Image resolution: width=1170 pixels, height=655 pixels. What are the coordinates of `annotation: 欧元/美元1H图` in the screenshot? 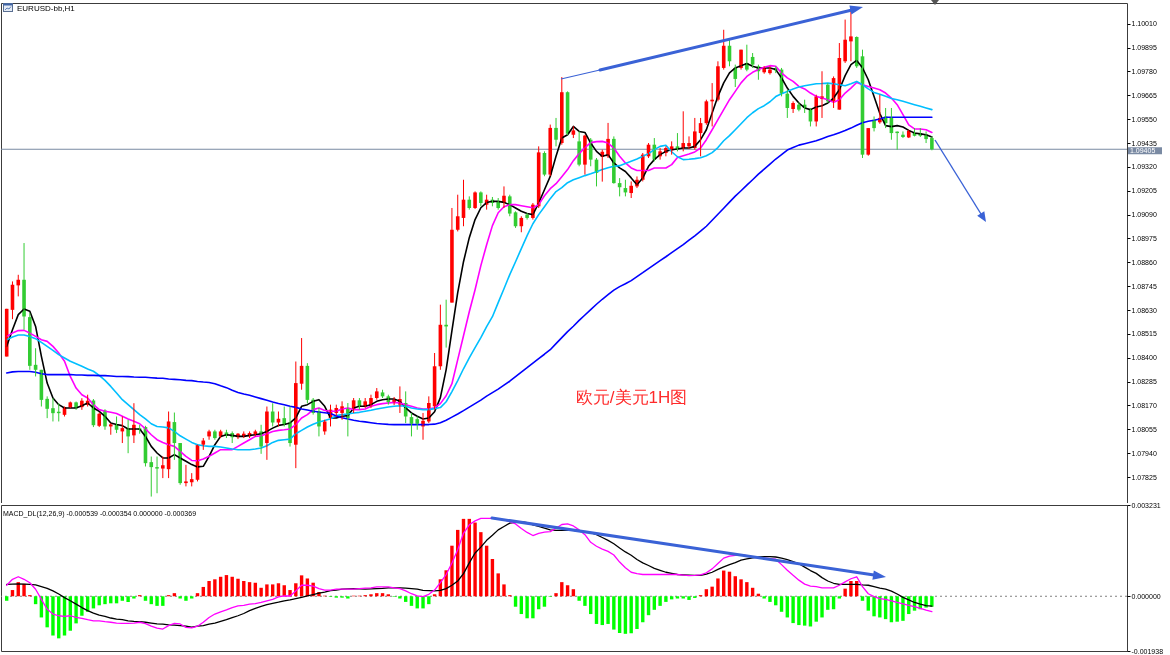 It's located at (631, 397).